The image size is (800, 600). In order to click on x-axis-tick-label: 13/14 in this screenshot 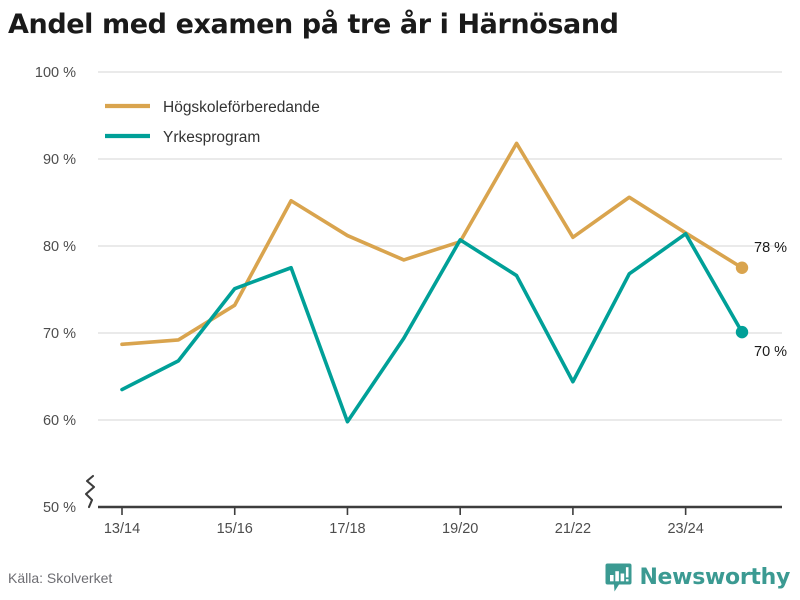, I will do `click(122, 529)`.